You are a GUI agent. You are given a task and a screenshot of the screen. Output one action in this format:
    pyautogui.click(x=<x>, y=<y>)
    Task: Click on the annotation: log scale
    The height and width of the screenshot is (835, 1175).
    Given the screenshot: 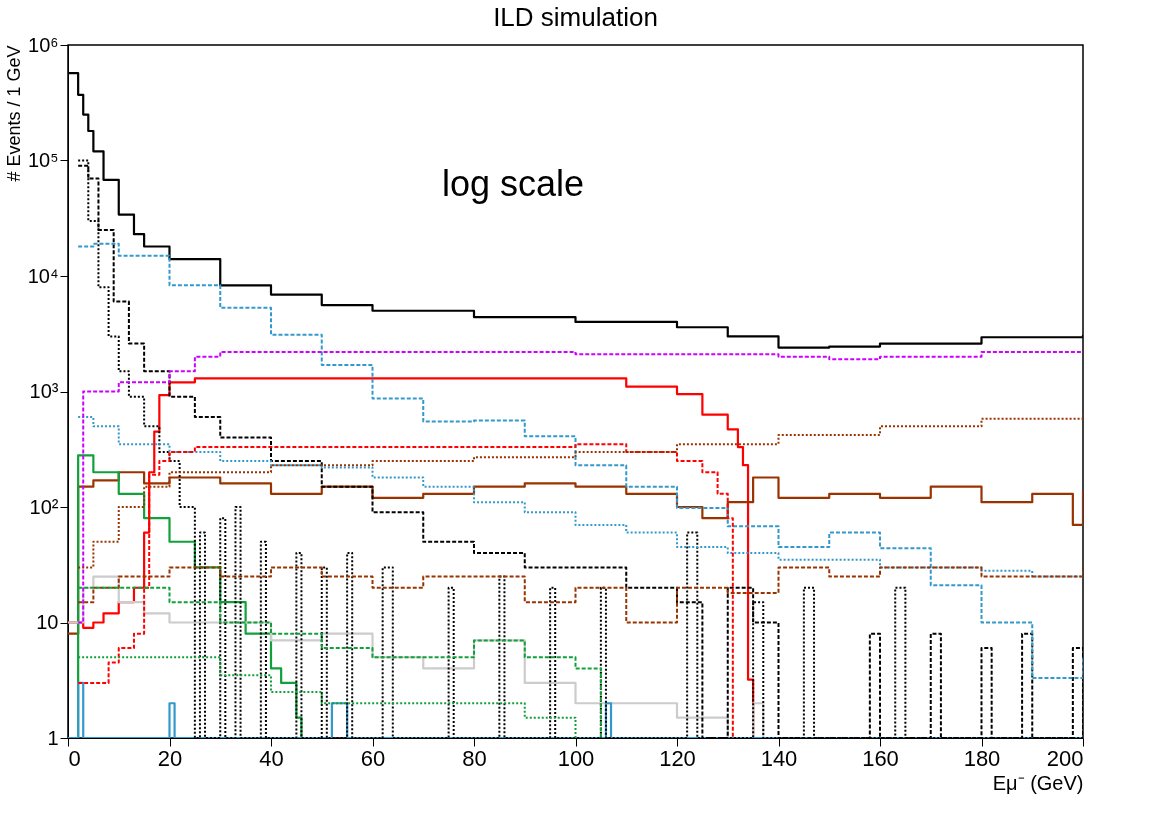 What is the action you would take?
    pyautogui.click(x=513, y=183)
    